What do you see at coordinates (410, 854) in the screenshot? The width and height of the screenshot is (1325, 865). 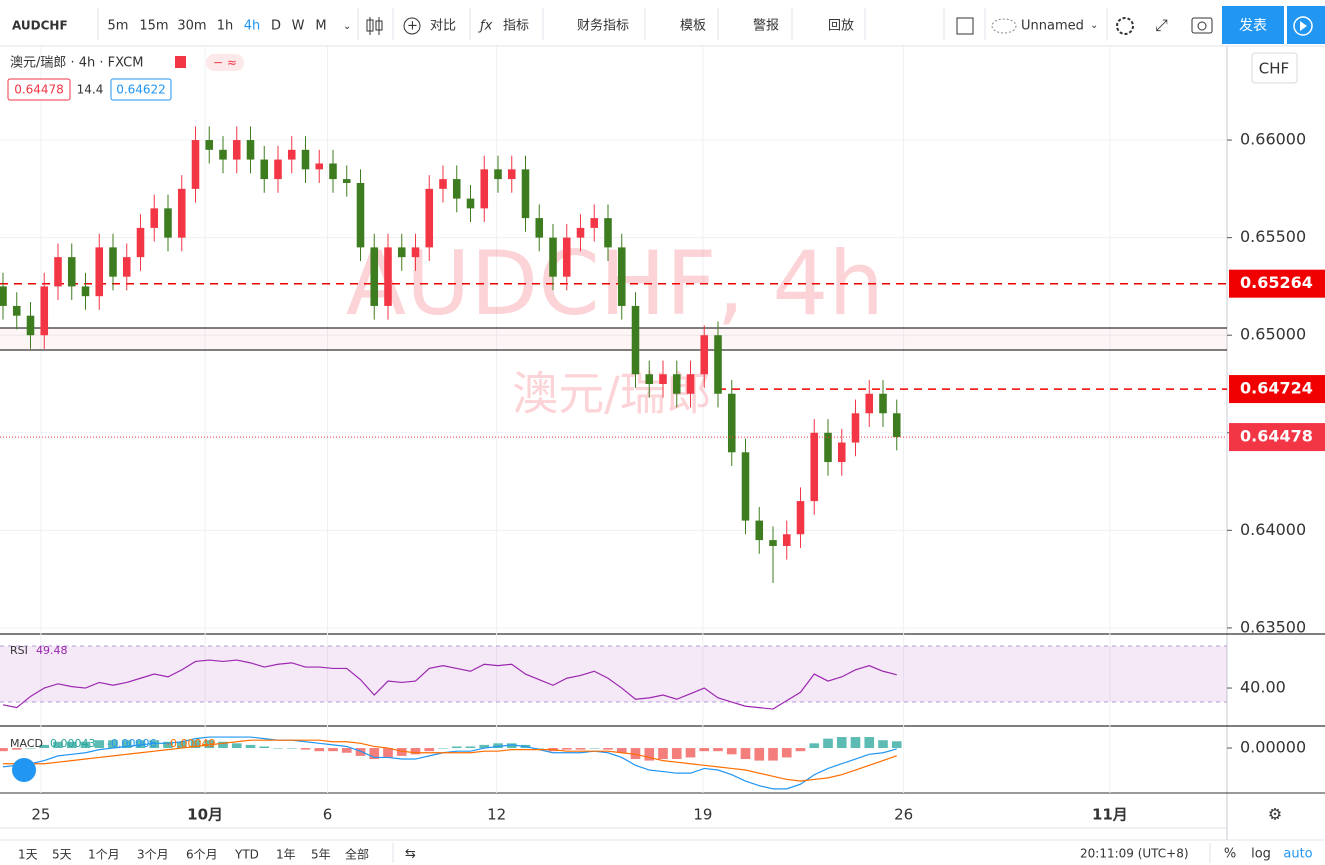 I see `goto-date-icon: ⇆` at bounding box center [410, 854].